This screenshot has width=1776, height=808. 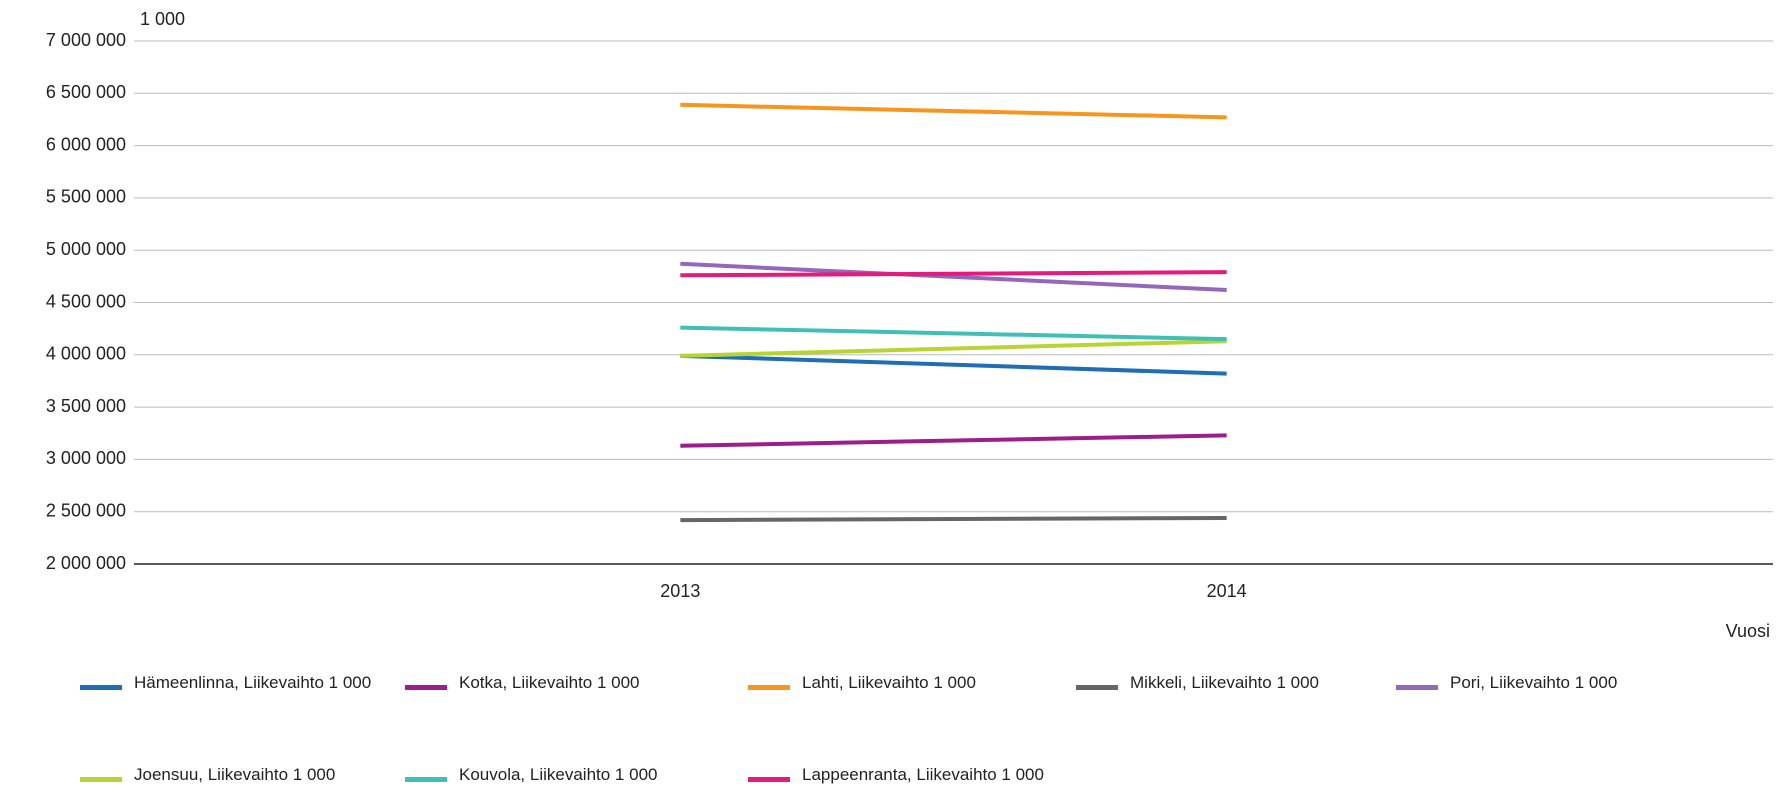 I want to click on legend-item: Lappeenranta, Liikevaihto 1 000, so click(x=896, y=774).